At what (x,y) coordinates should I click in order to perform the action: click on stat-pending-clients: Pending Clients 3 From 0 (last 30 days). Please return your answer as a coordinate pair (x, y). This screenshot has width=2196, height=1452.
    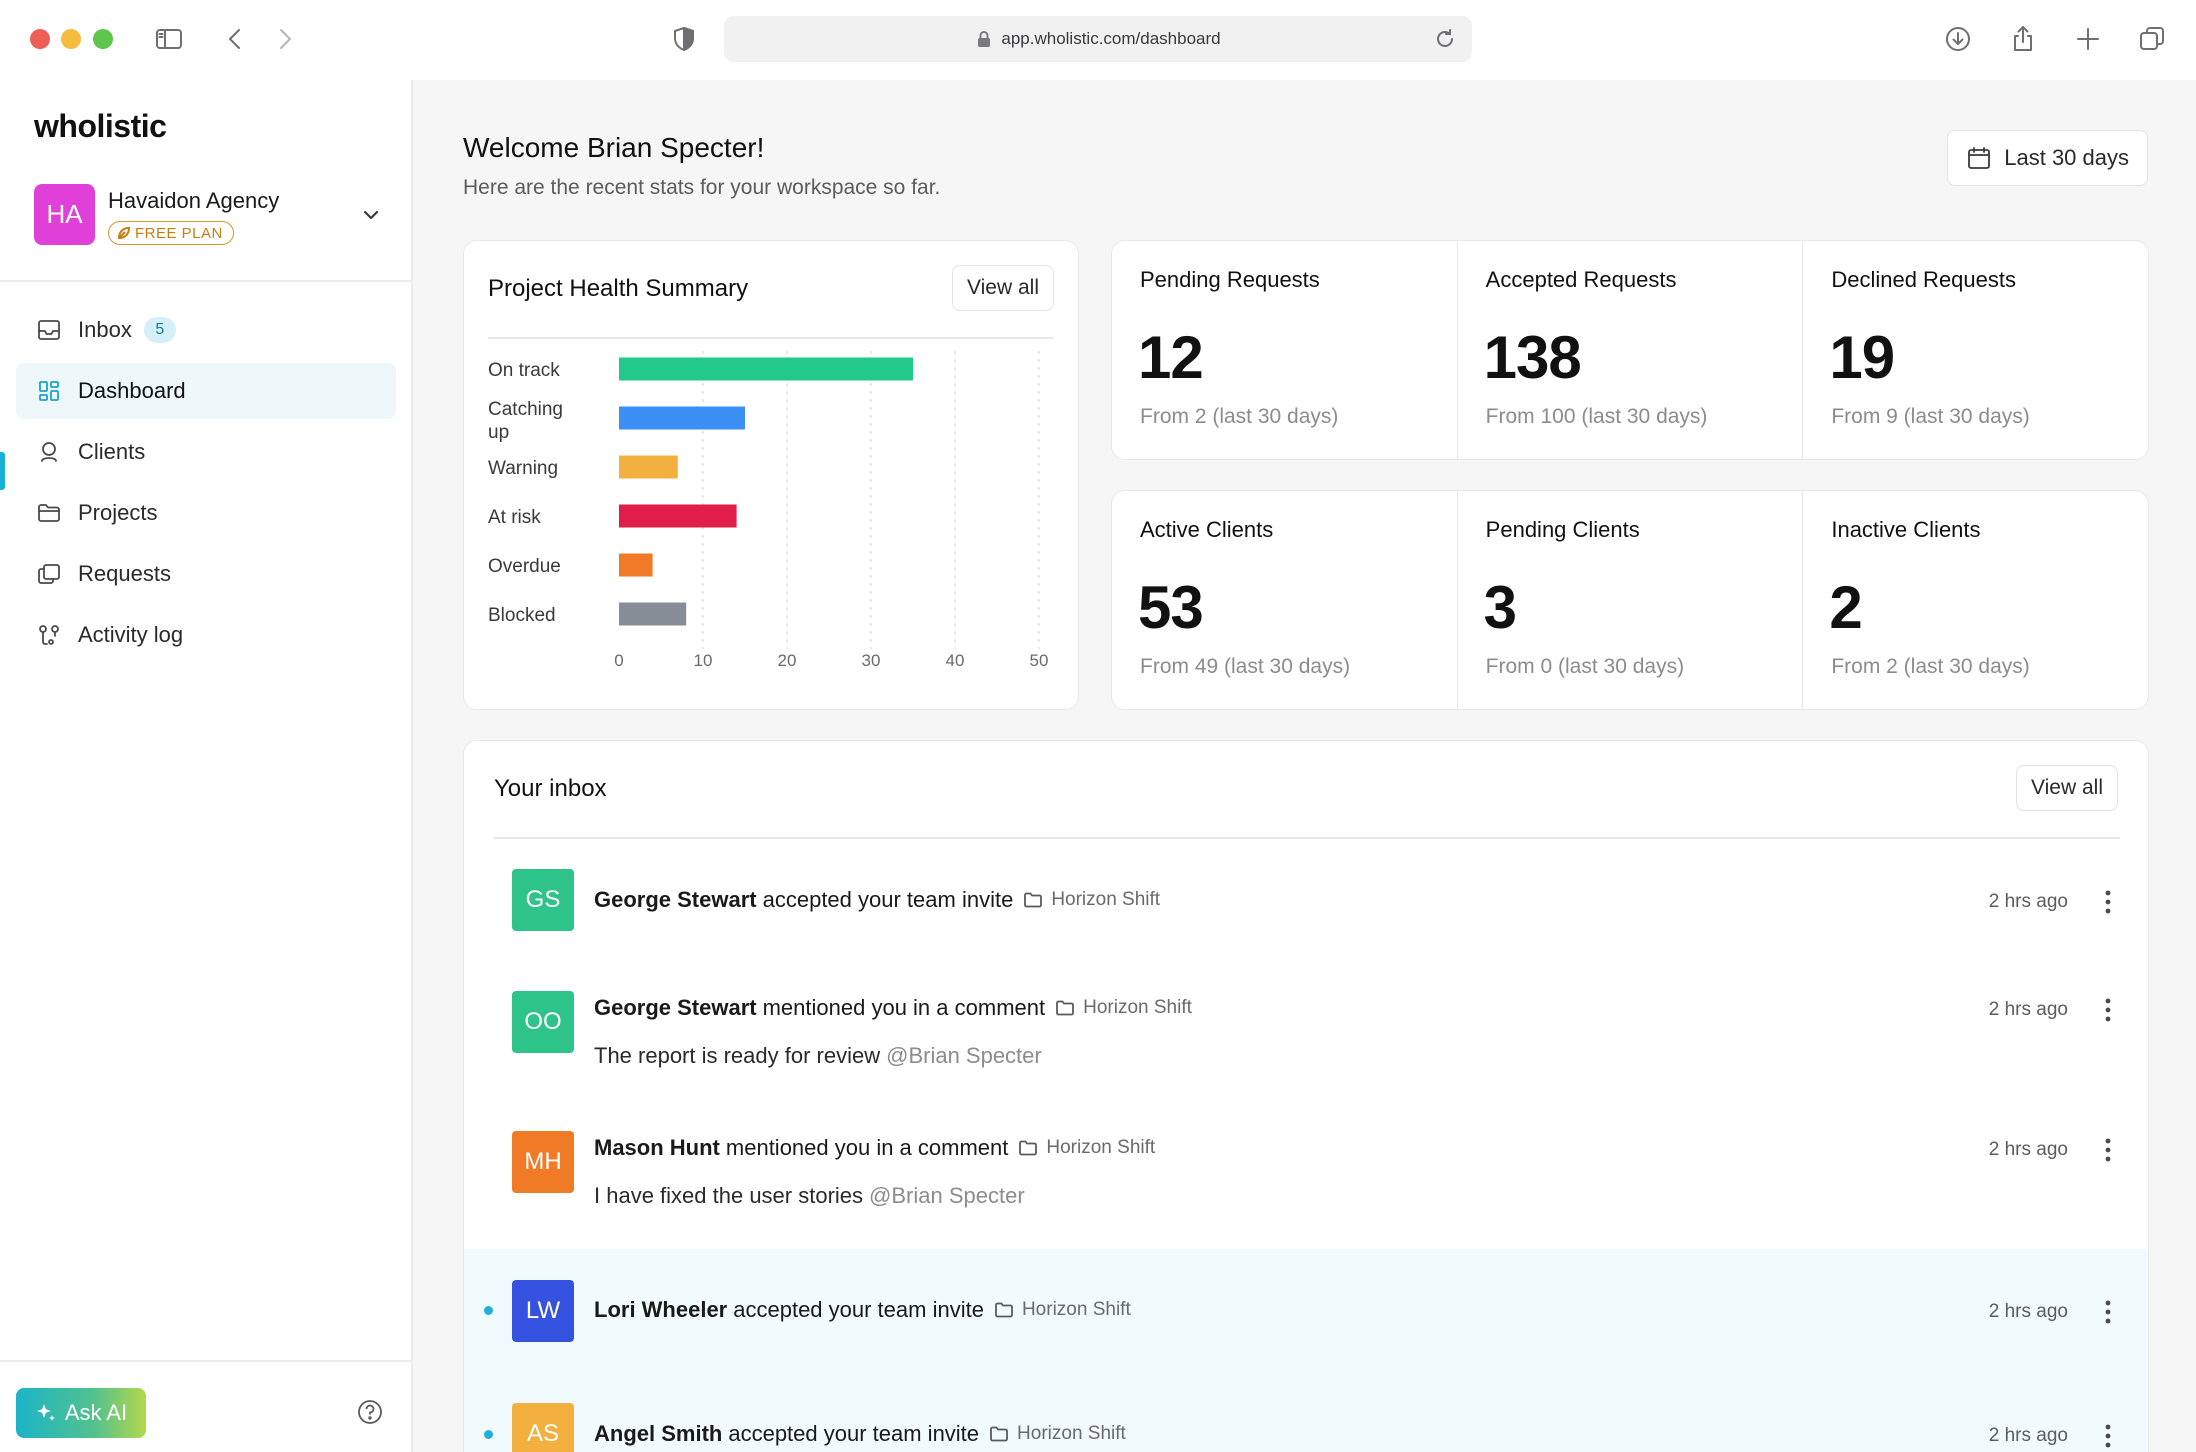
    Looking at the image, I should click on (1631, 600).